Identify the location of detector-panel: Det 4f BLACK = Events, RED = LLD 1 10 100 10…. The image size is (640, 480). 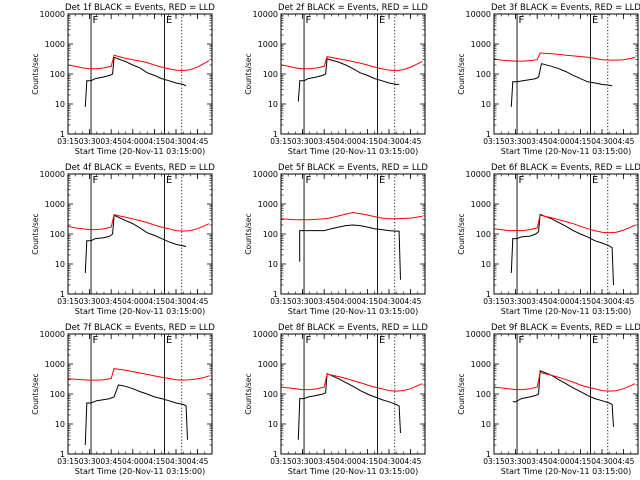
(123, 239).